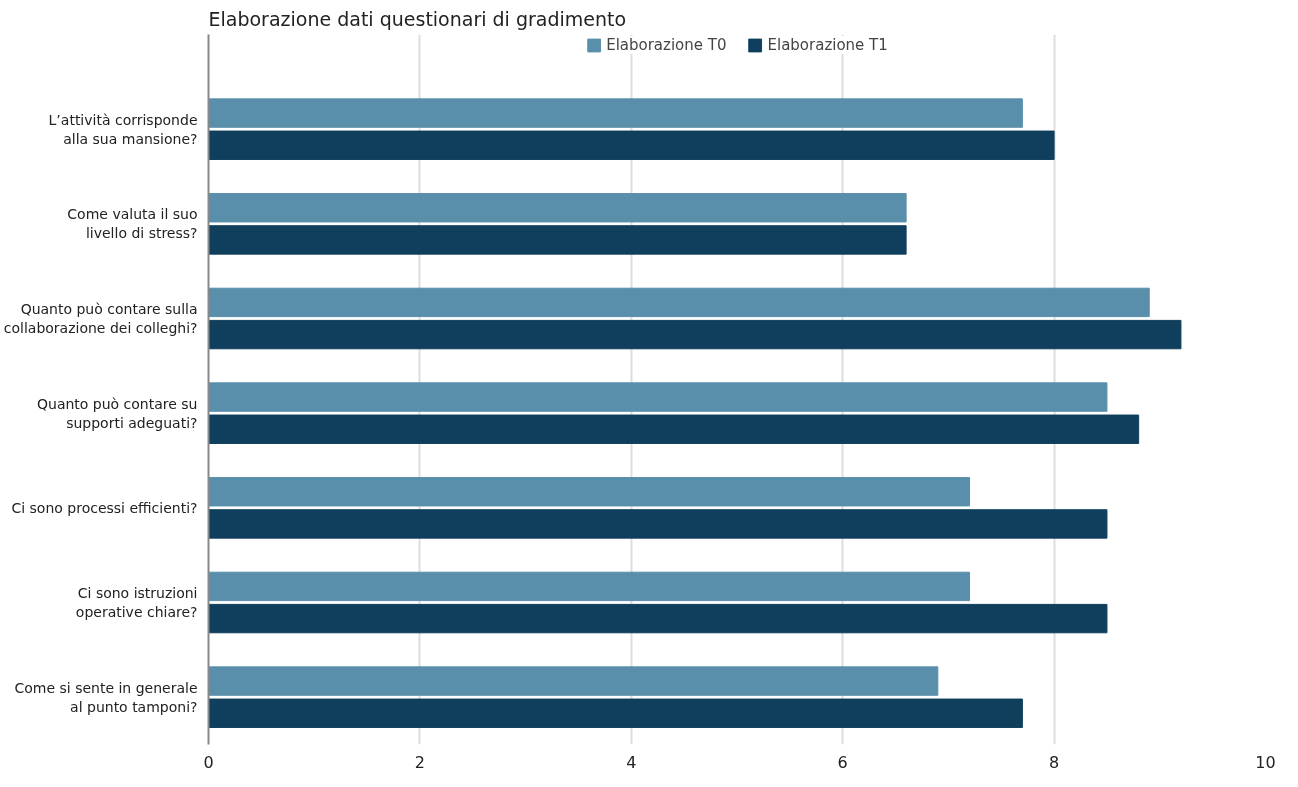 The width and height of the screenshot is (1298, 787). What do you see at coordinates (100, 318) in the screenshot?
I see `y-tick-label: Quanto può contare sulla collaborazione dei colleghi?` at bounding box center [100, 318].